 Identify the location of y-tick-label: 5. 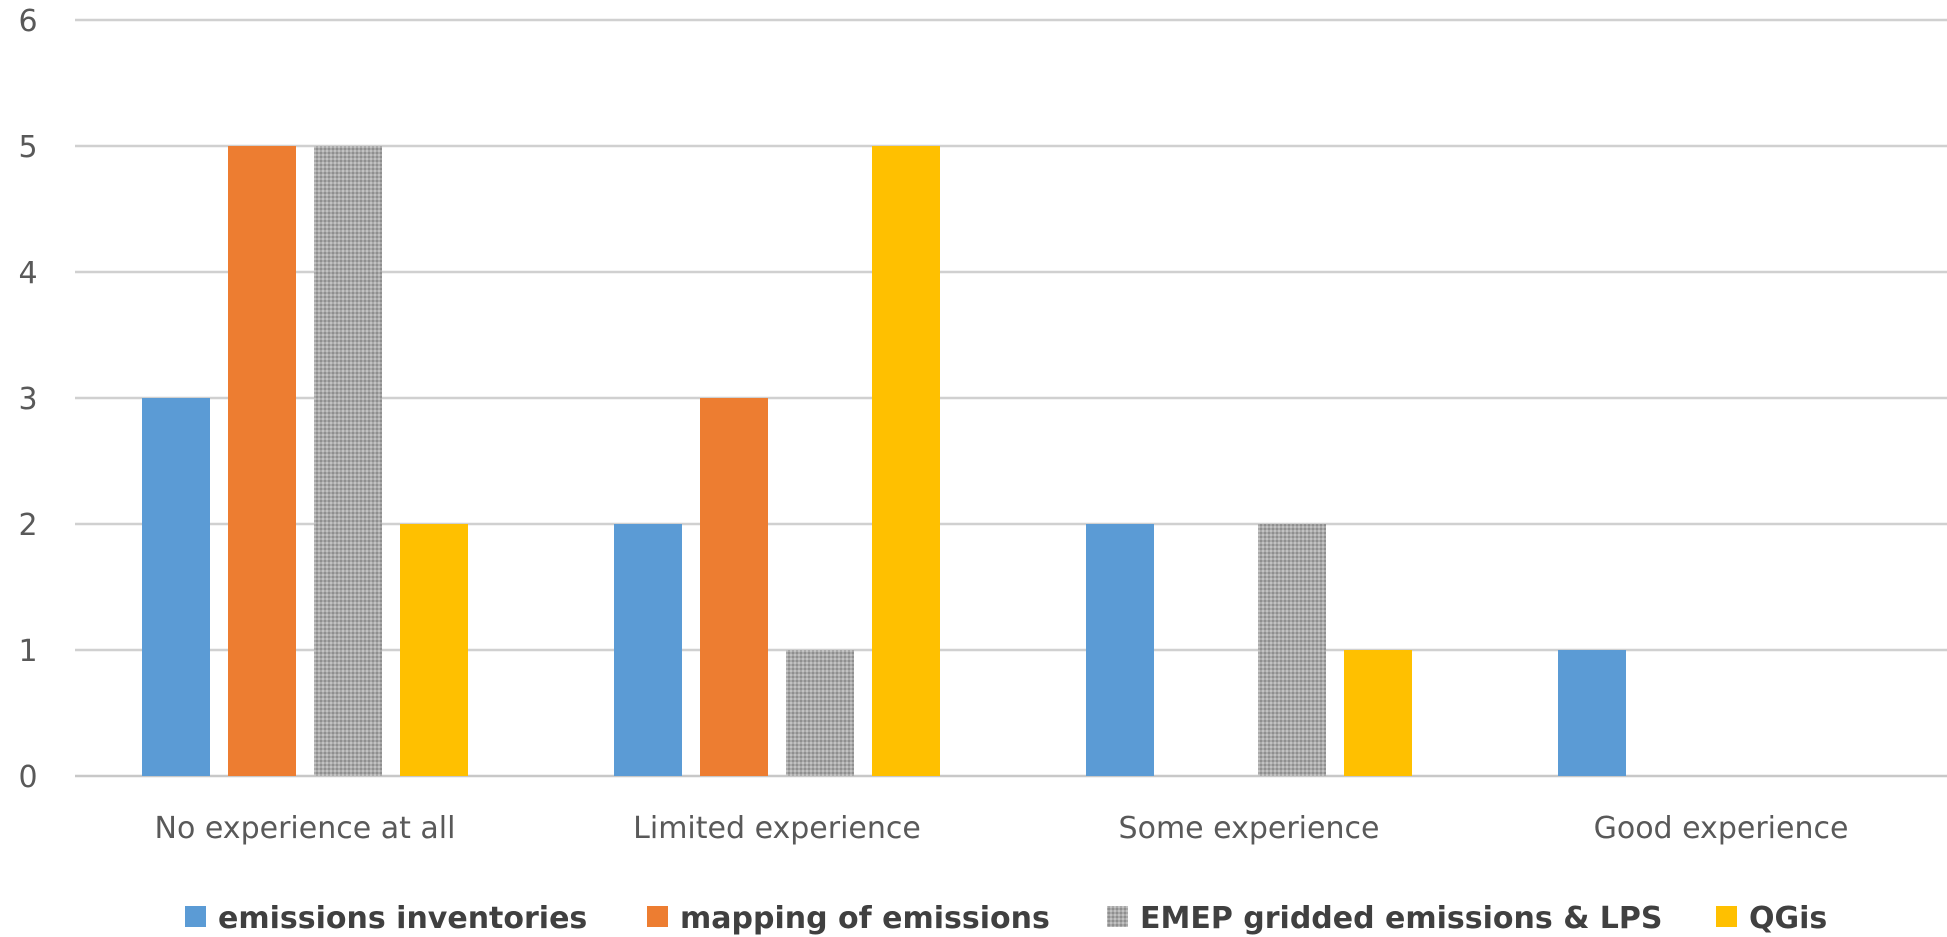
(27, 147).